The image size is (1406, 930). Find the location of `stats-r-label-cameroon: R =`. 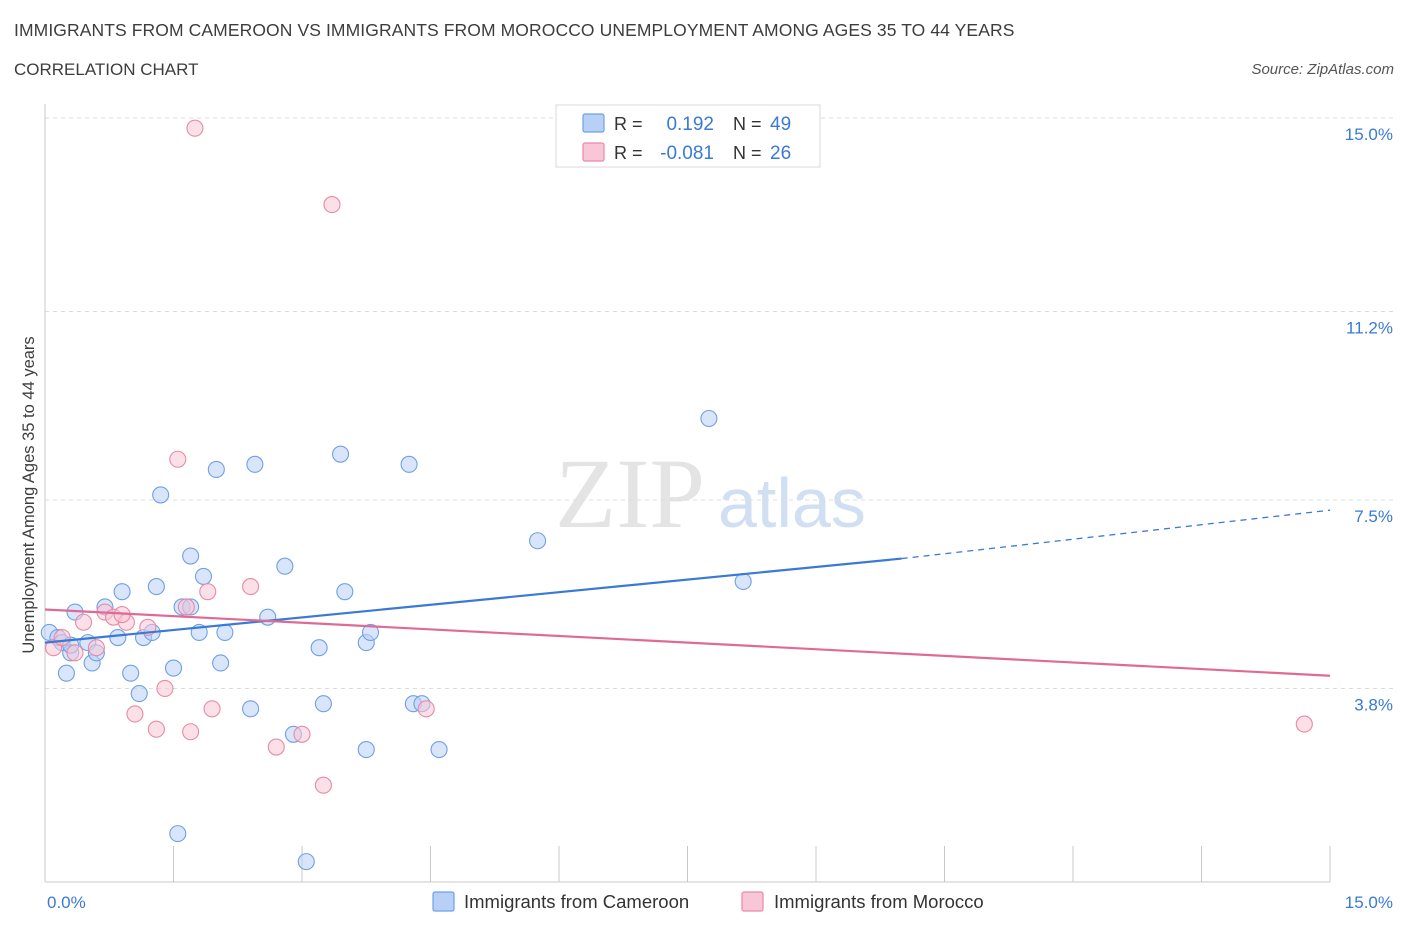

stats-r-label-cameroon: R = is located at coordinates (628, 124).